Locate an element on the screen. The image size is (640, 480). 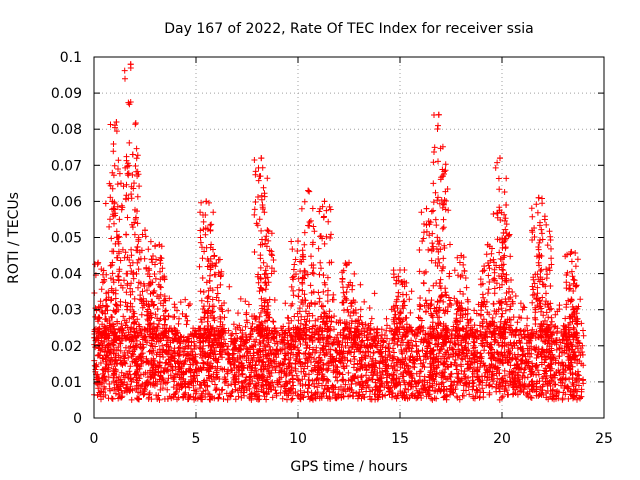
x-tick-label: 15 is located at coordinates (400, 439).